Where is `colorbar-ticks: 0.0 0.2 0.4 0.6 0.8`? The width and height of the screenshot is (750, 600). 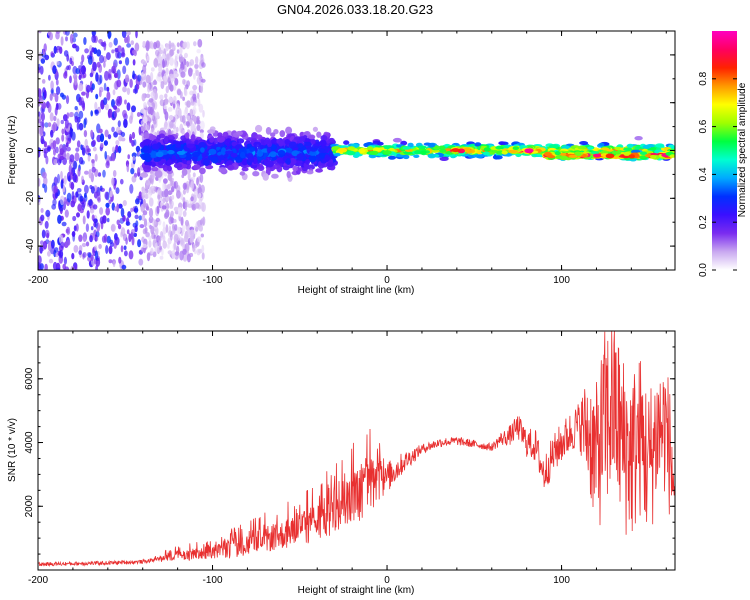
colorbar-ticks: 0.0 0.2 0.4 0.6 0.8 is located at coordinates (717, 174).